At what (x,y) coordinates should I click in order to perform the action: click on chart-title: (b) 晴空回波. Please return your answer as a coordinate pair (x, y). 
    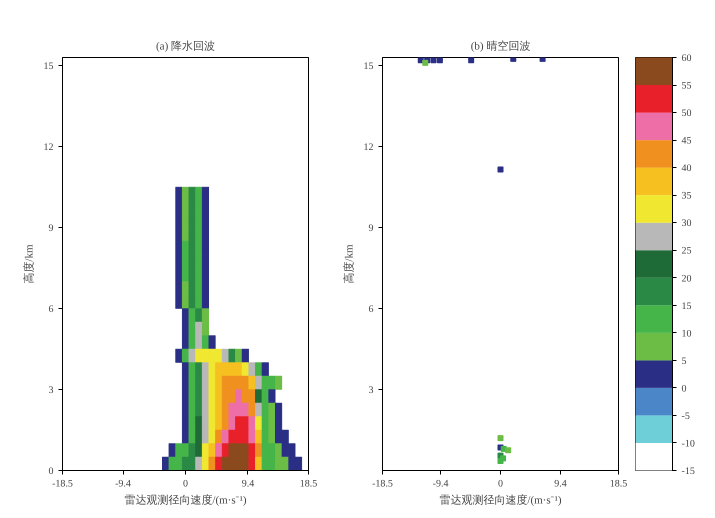
    Looking at the image, I should click on (500, 46).